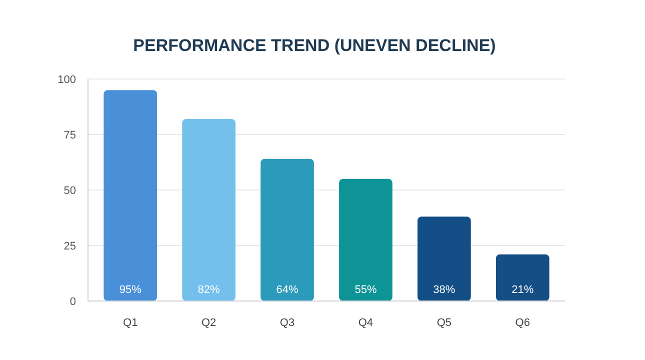 The width and height of the screenshot is (645, 360). Describe the element at coordinates (67, 80) in the screenshot. I see `y-tick-label: 100` at that location.